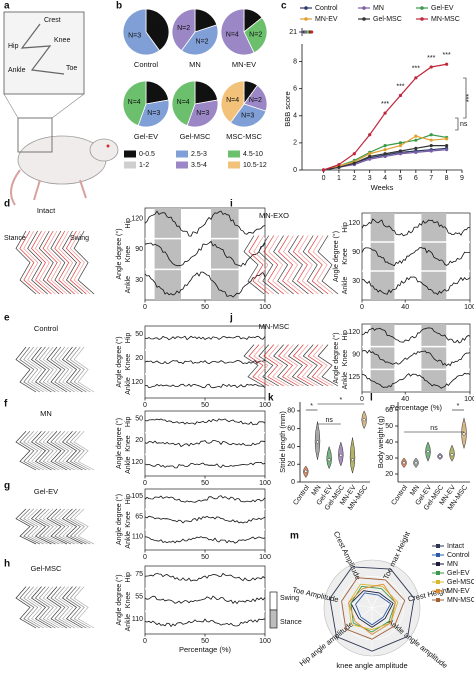 This screenshot has height=673, width=474. Describe the element at coordinates (460, 600) in the screenshot. I see `legend-label: MN-MSC` at that location.